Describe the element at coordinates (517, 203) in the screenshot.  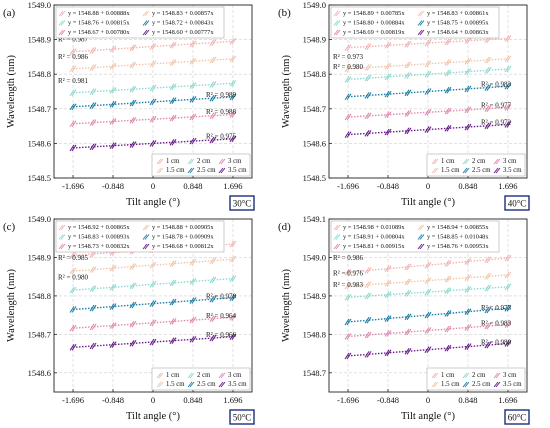
I see `temperature-badge` at that location.